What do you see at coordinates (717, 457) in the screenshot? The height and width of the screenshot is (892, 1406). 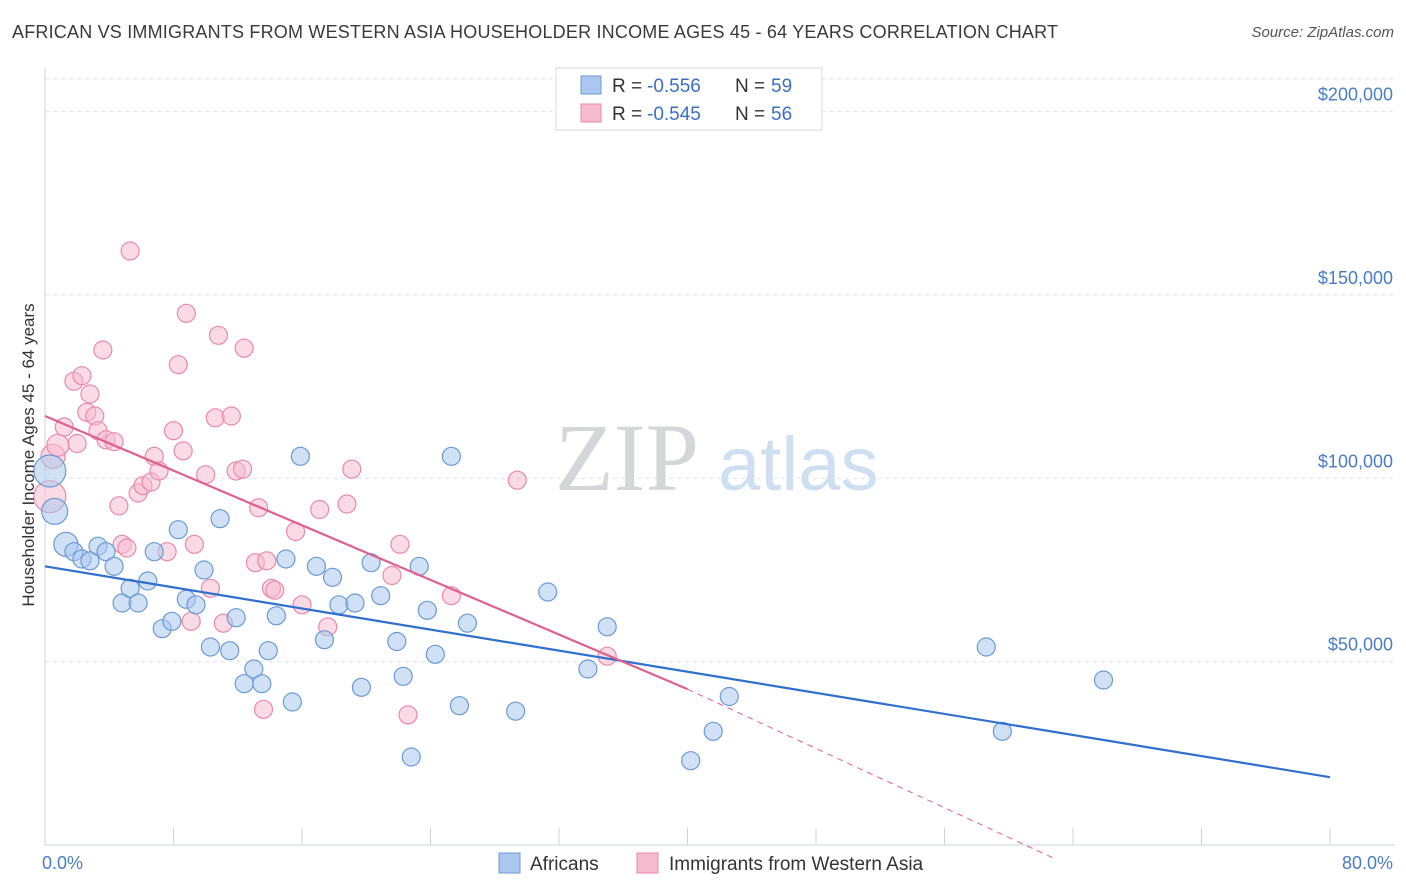 I see `watermark: ZIP atlas` at bounding box center [717, 457].